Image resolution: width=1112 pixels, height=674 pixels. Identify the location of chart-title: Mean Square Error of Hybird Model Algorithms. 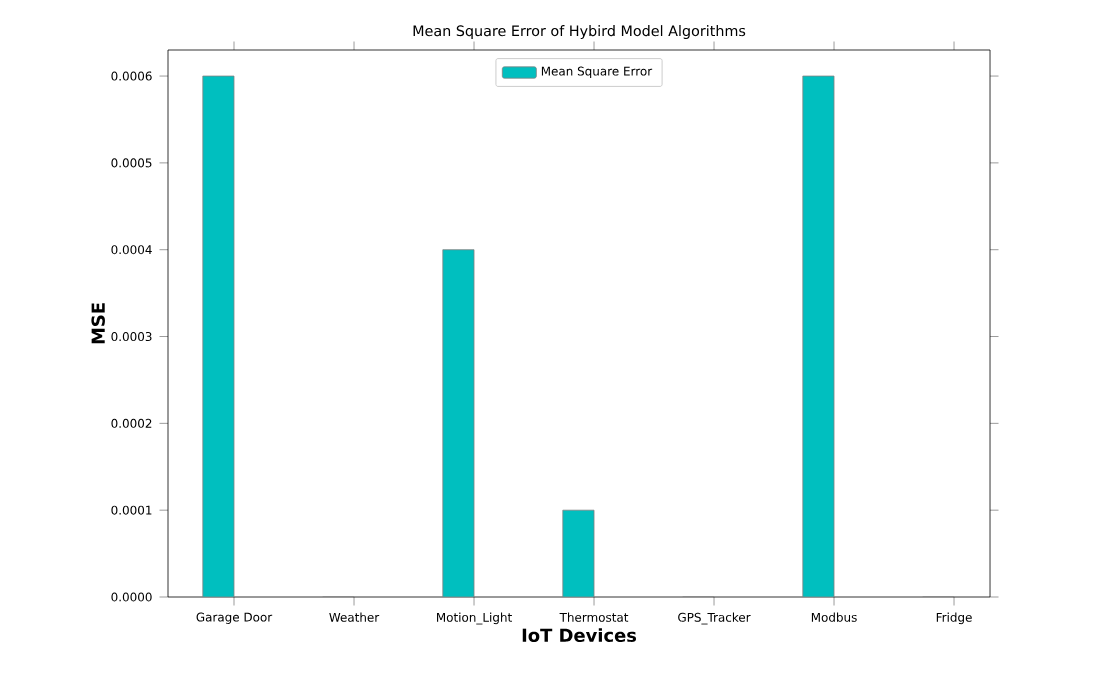
(579, 32).